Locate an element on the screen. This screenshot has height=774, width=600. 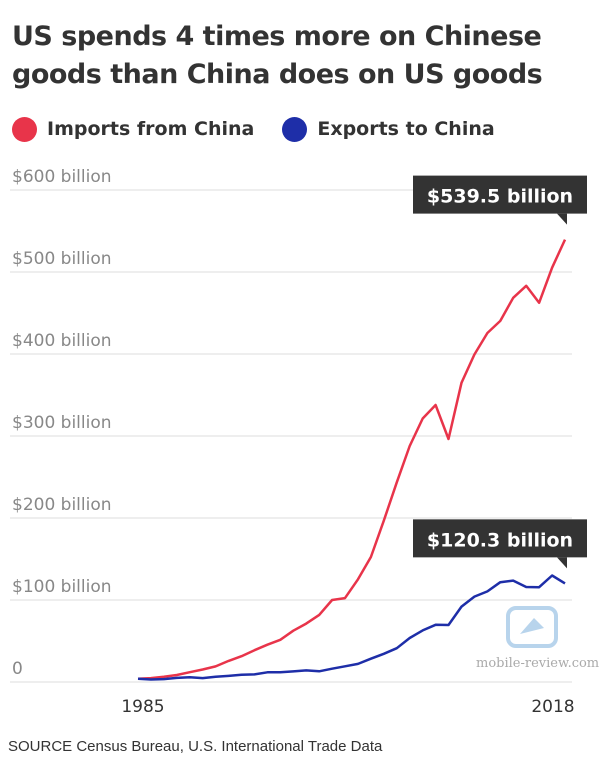
y-tick-label: $300 billion is located at coordinates (62, 423).